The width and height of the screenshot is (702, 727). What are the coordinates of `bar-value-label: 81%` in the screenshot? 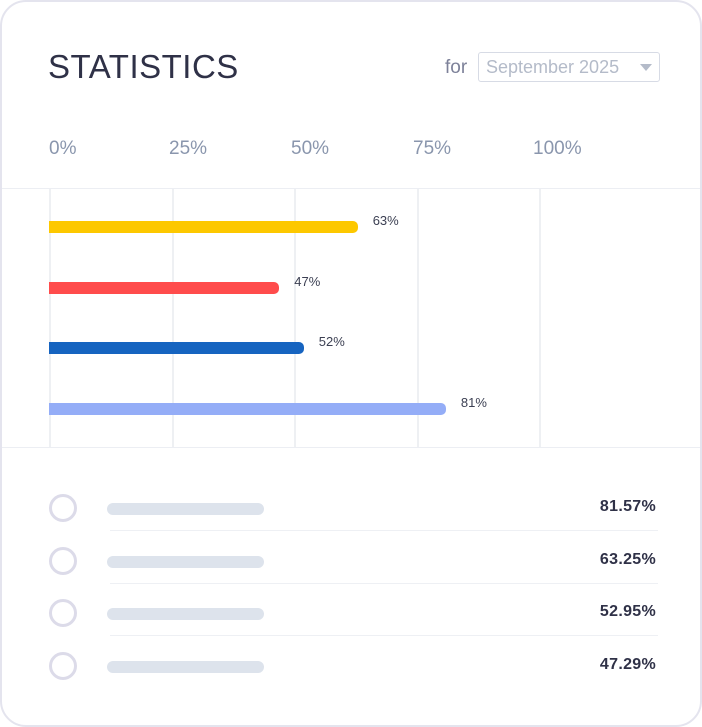 It's located at (473, 402).